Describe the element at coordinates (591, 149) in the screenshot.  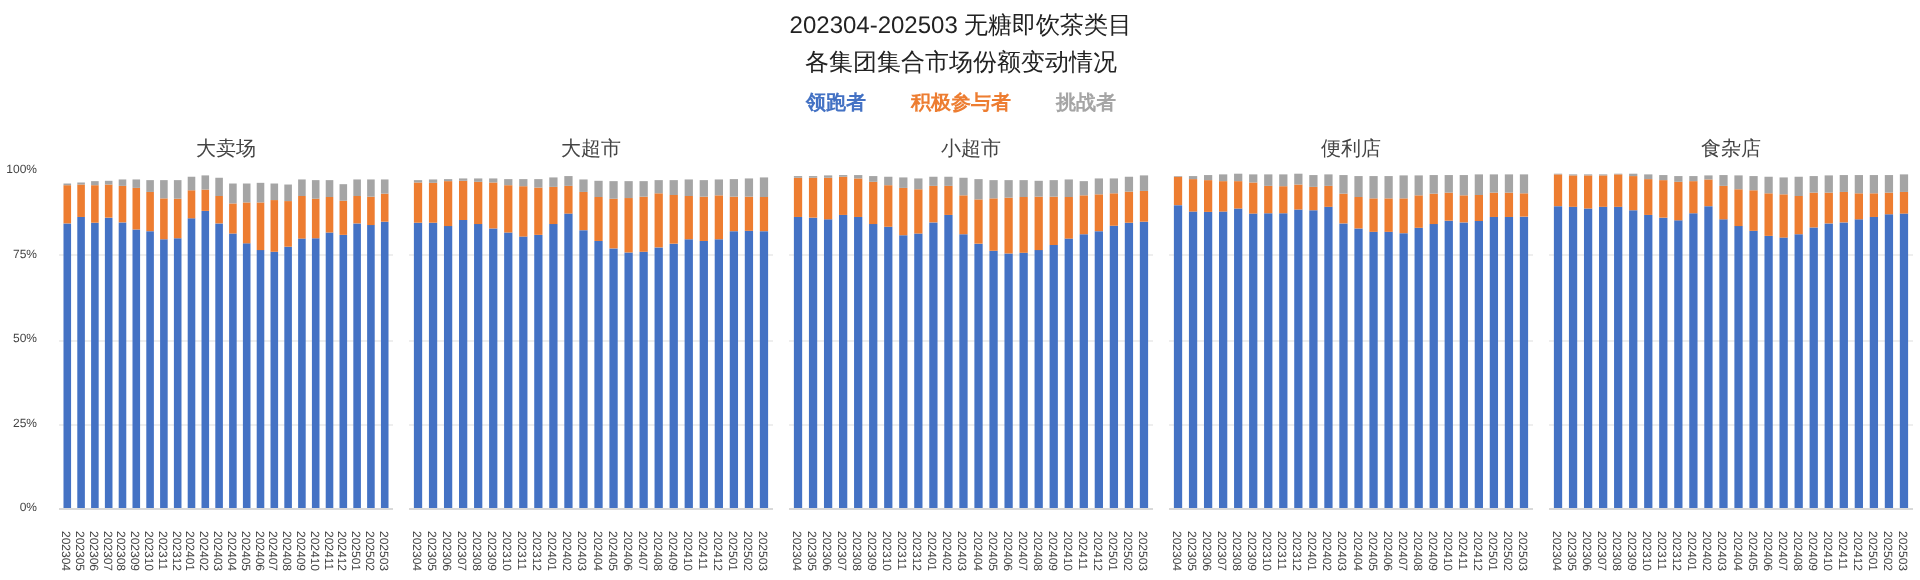
I see `chart-title: 大超市` at that location.